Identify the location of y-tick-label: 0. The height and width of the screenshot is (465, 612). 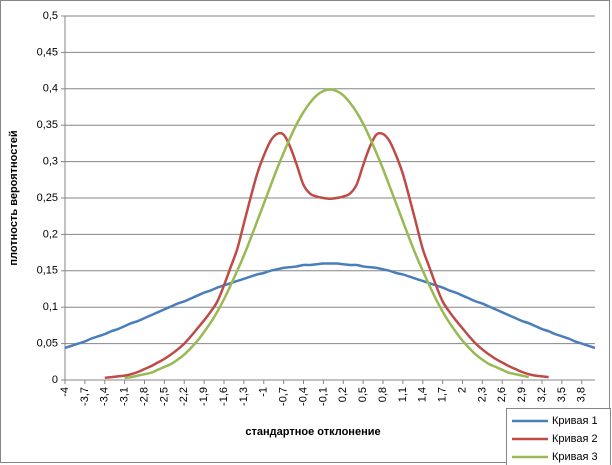
(55, 380).